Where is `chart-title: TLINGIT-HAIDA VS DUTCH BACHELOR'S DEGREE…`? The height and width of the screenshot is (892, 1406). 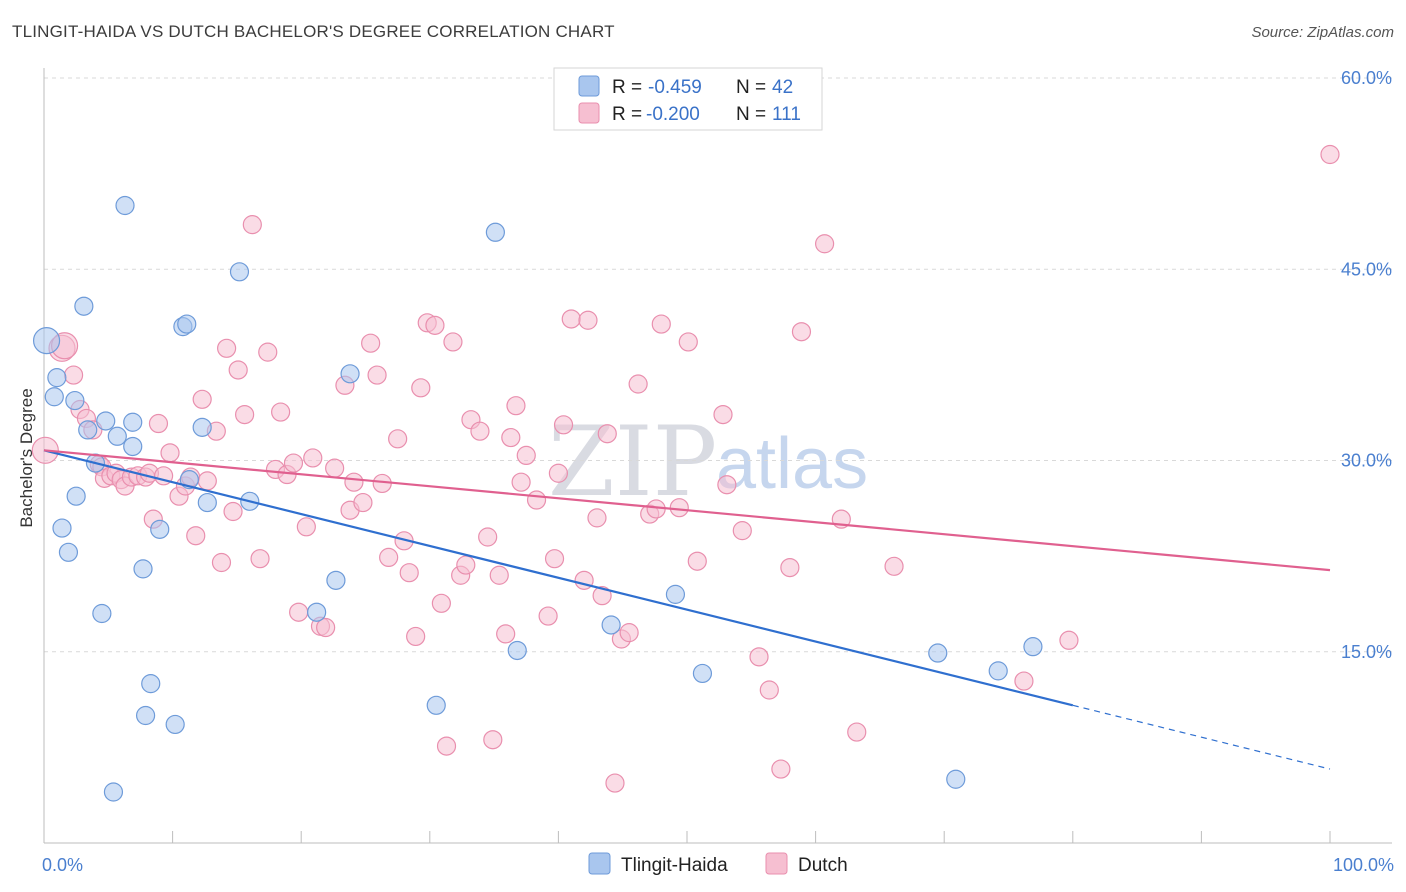
chart-title: TLINGIT-HAIDA VS DUTCH BACHELOR'S DEGREE… is located at coordinates (313, 31).